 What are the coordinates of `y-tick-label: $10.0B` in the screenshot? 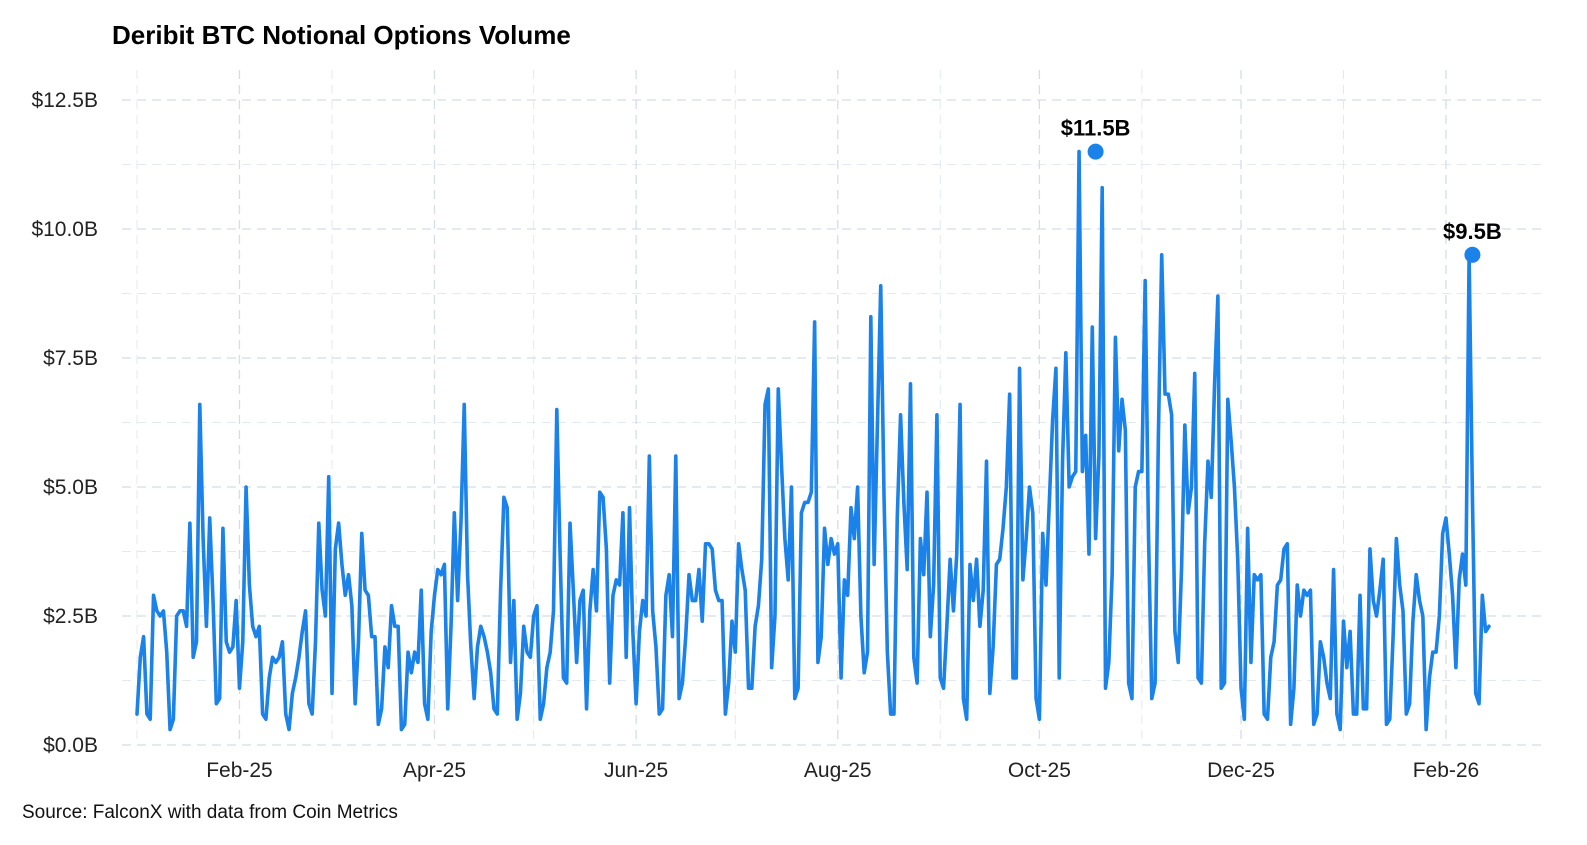 It's located at (64, 229).